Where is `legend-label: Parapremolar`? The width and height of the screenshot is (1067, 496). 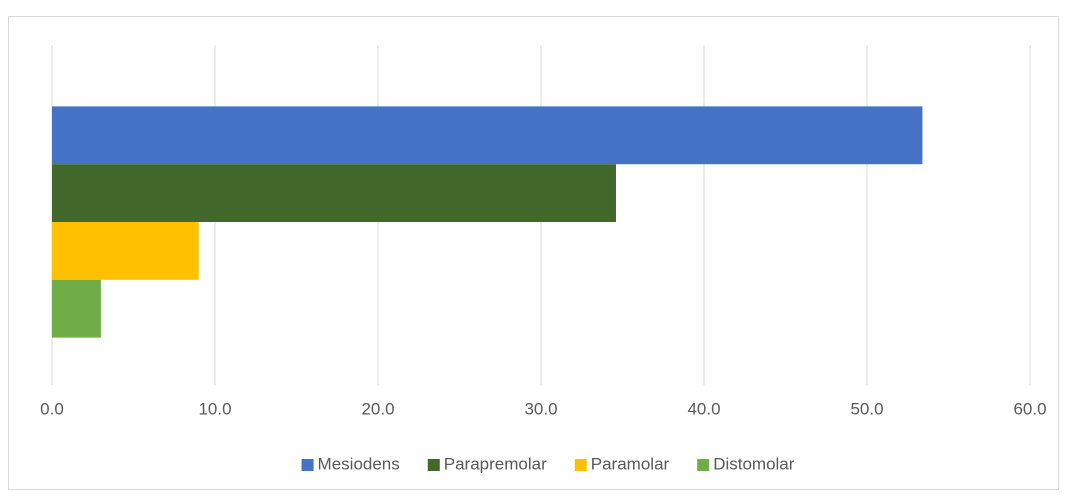 legend-label: Parapremolar is located at coordinates (495, 463).